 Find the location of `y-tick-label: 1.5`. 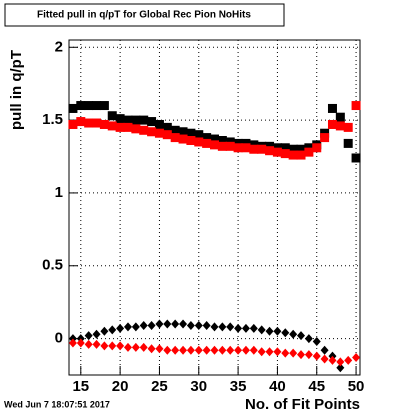

y-tick-label: 1.5 is located at coordinates (52, 119).